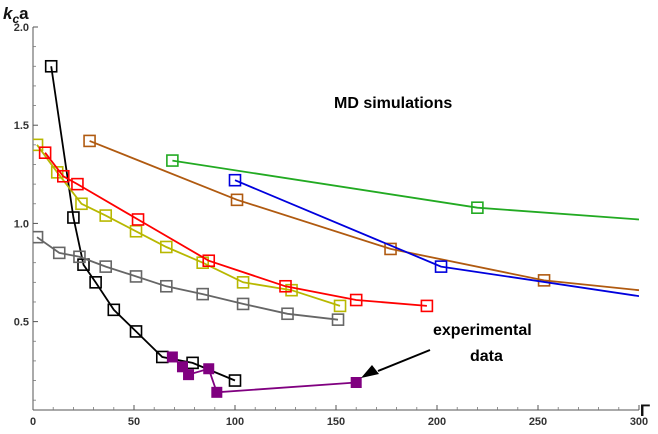 This screenshot has width=658, height=434. I want to click on md-simulations-label: MD simulations, so click(393, 103).